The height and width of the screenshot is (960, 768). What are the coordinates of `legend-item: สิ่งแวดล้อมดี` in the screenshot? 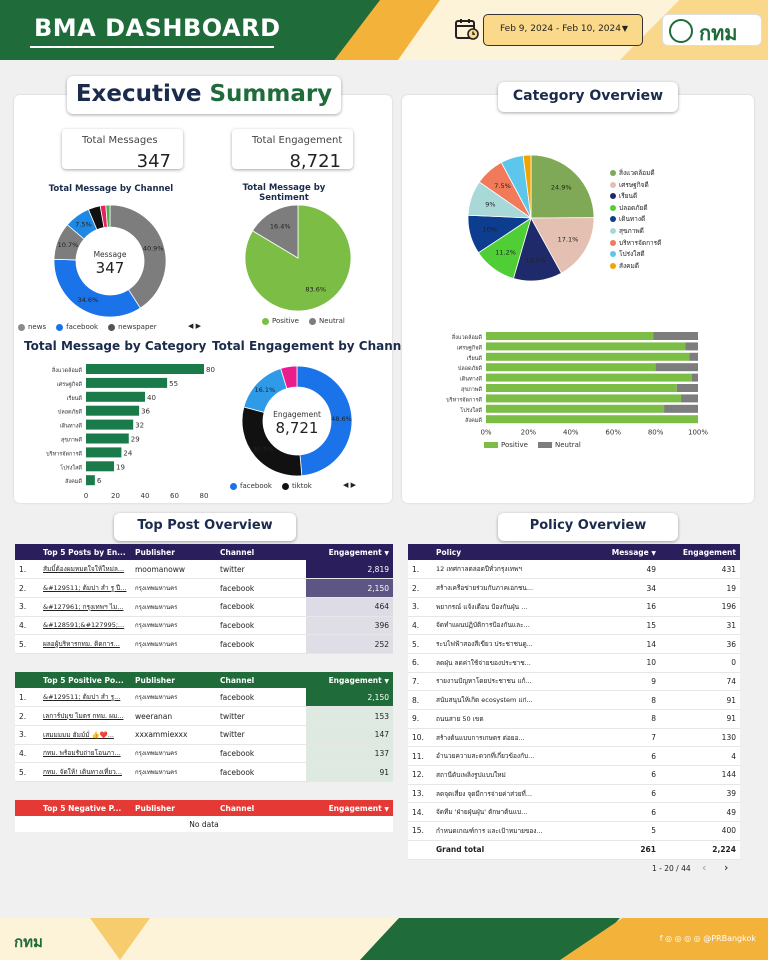 It's located at (635, 174).